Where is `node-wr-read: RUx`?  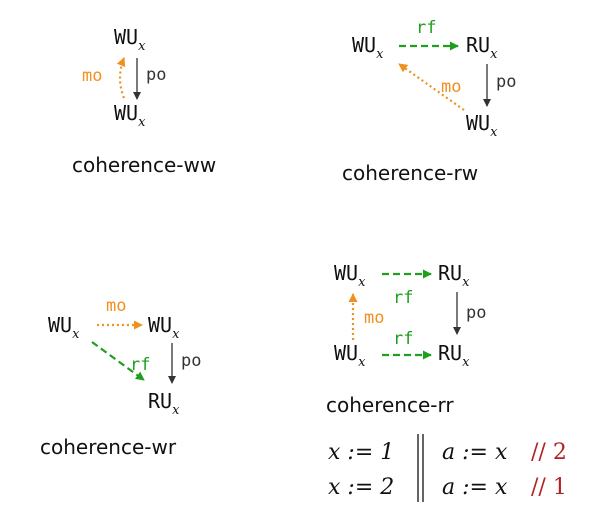 node-wr-read: RUx is located at coordinates (164, 403).